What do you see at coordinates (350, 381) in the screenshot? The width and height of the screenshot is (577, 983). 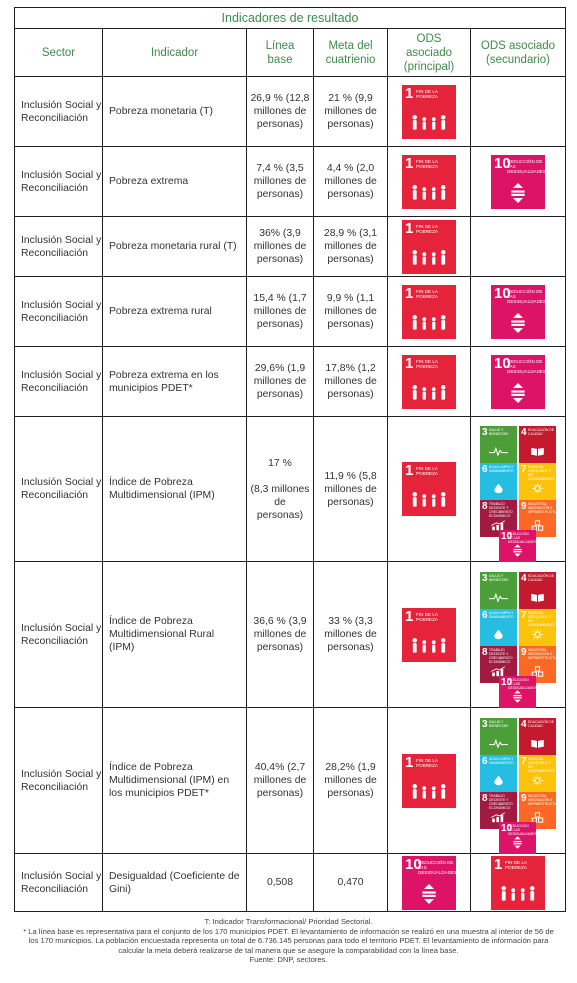 I see `target-cell: 17,8% (1,2 millones de personas)` at bounding box center [350, 381].